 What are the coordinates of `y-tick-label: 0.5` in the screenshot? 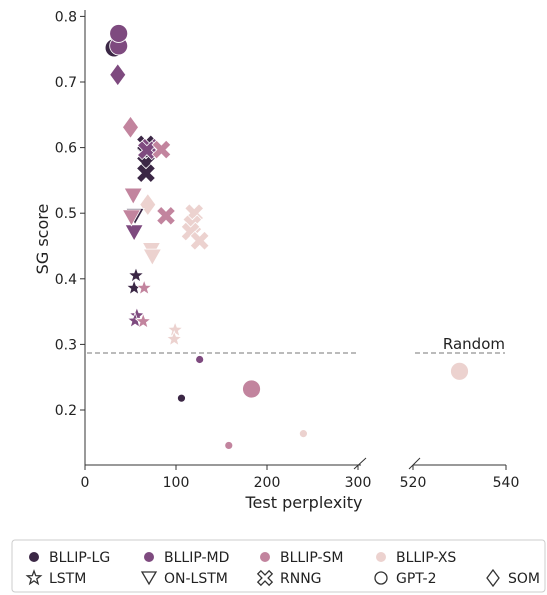 It's located at (66, 214).